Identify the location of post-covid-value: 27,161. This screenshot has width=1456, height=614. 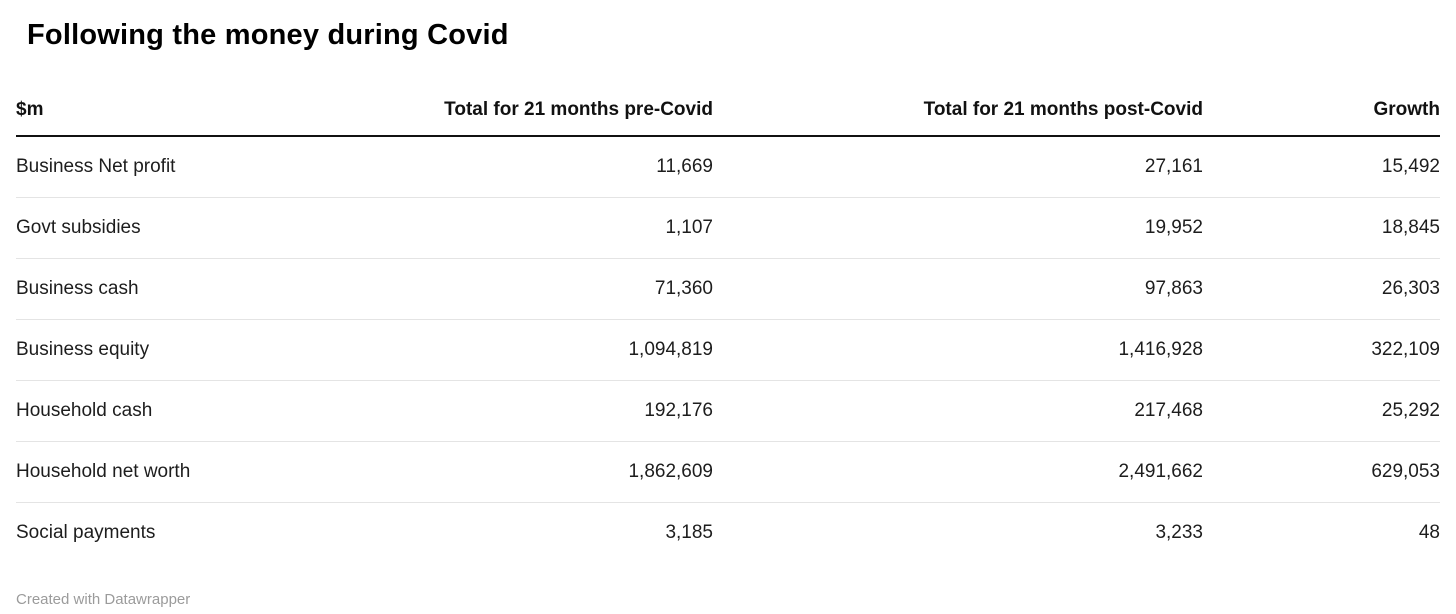
(958, 167).